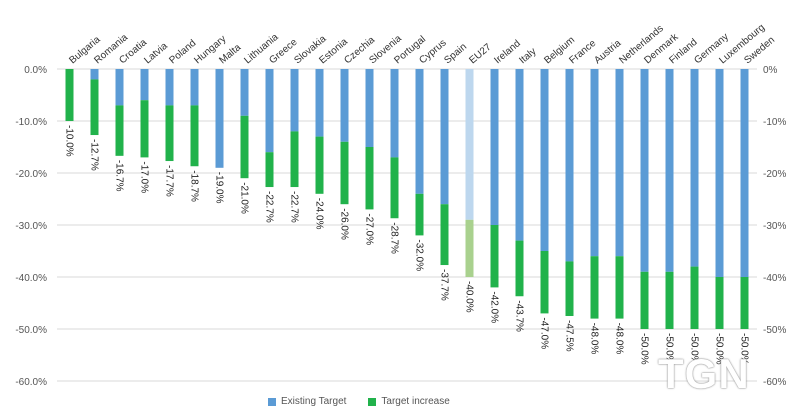  I want to click on category-label: Italy, so click(527, 56).